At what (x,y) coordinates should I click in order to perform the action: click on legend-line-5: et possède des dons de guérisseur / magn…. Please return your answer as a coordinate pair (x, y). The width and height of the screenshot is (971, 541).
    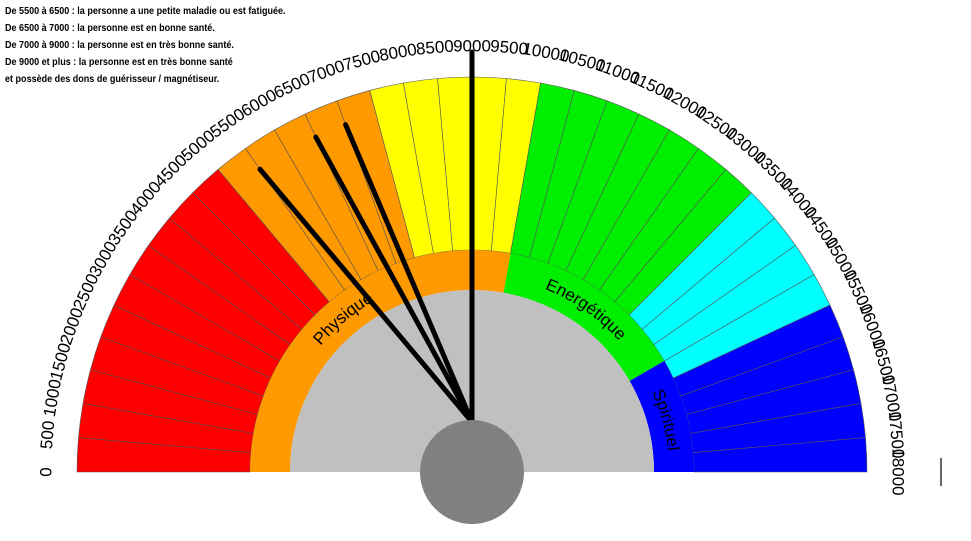
    Looking at the image, I should click on (112, 79).